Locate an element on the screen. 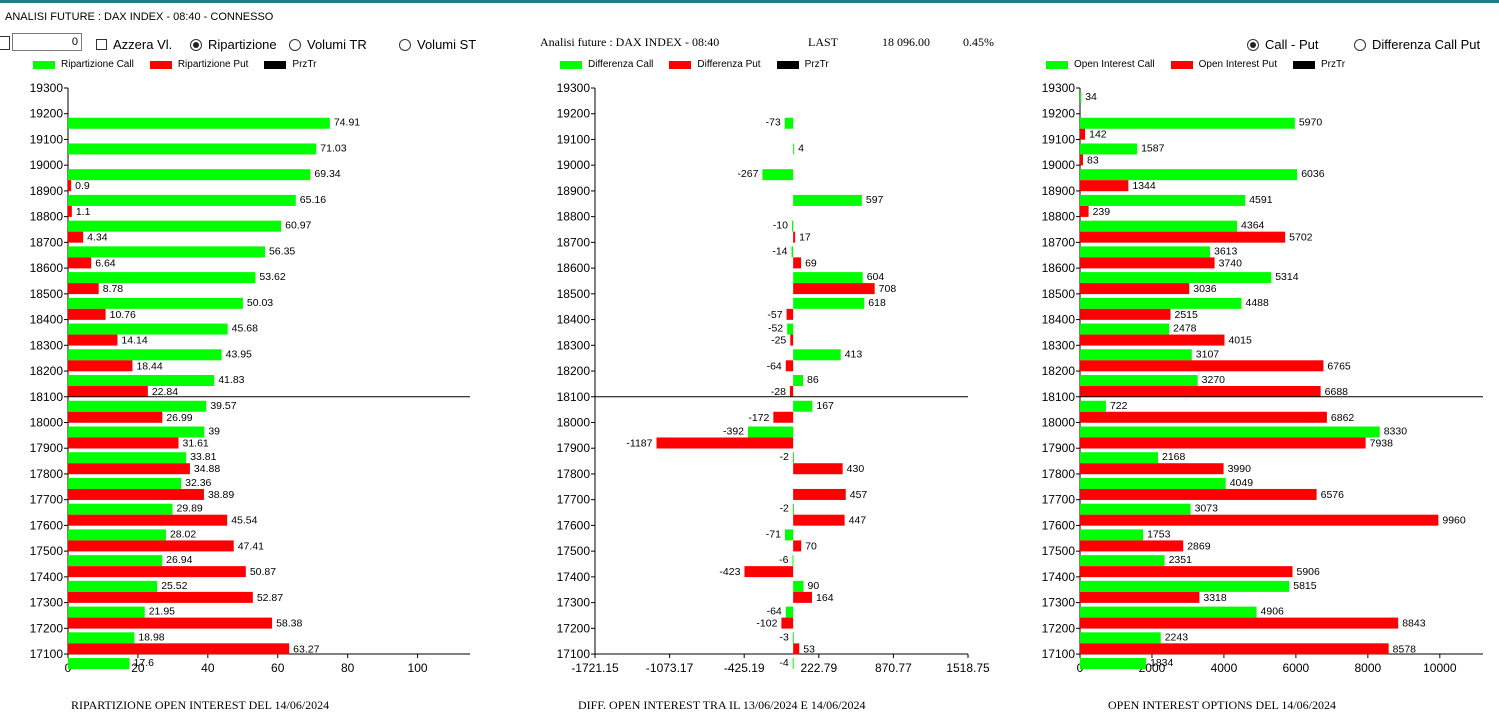 This screenshot has height=722, width=1499. y-tick-label: 18000 is located at coordinates (47, 422).